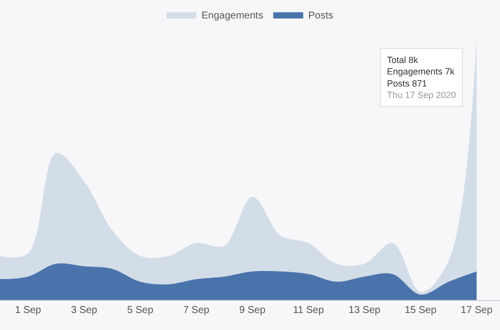 This screenshot has width=500, height=330. What do you see at coordinates (421, 71) in the screenshot?
I see `annotation: Engagements 7k` at bounding box center [421, 71].